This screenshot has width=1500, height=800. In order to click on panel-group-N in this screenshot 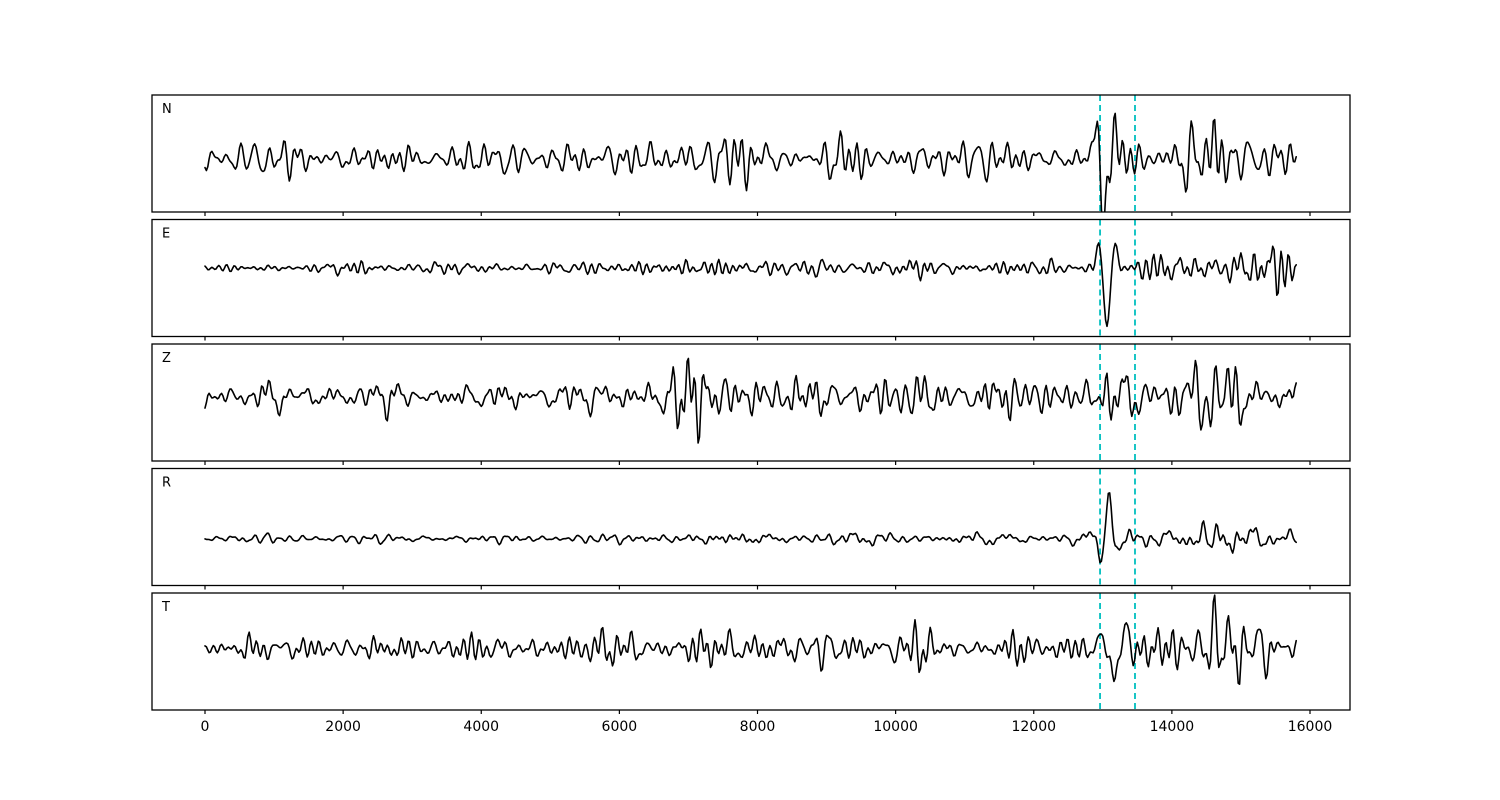, I will do `click(750, 153)`.